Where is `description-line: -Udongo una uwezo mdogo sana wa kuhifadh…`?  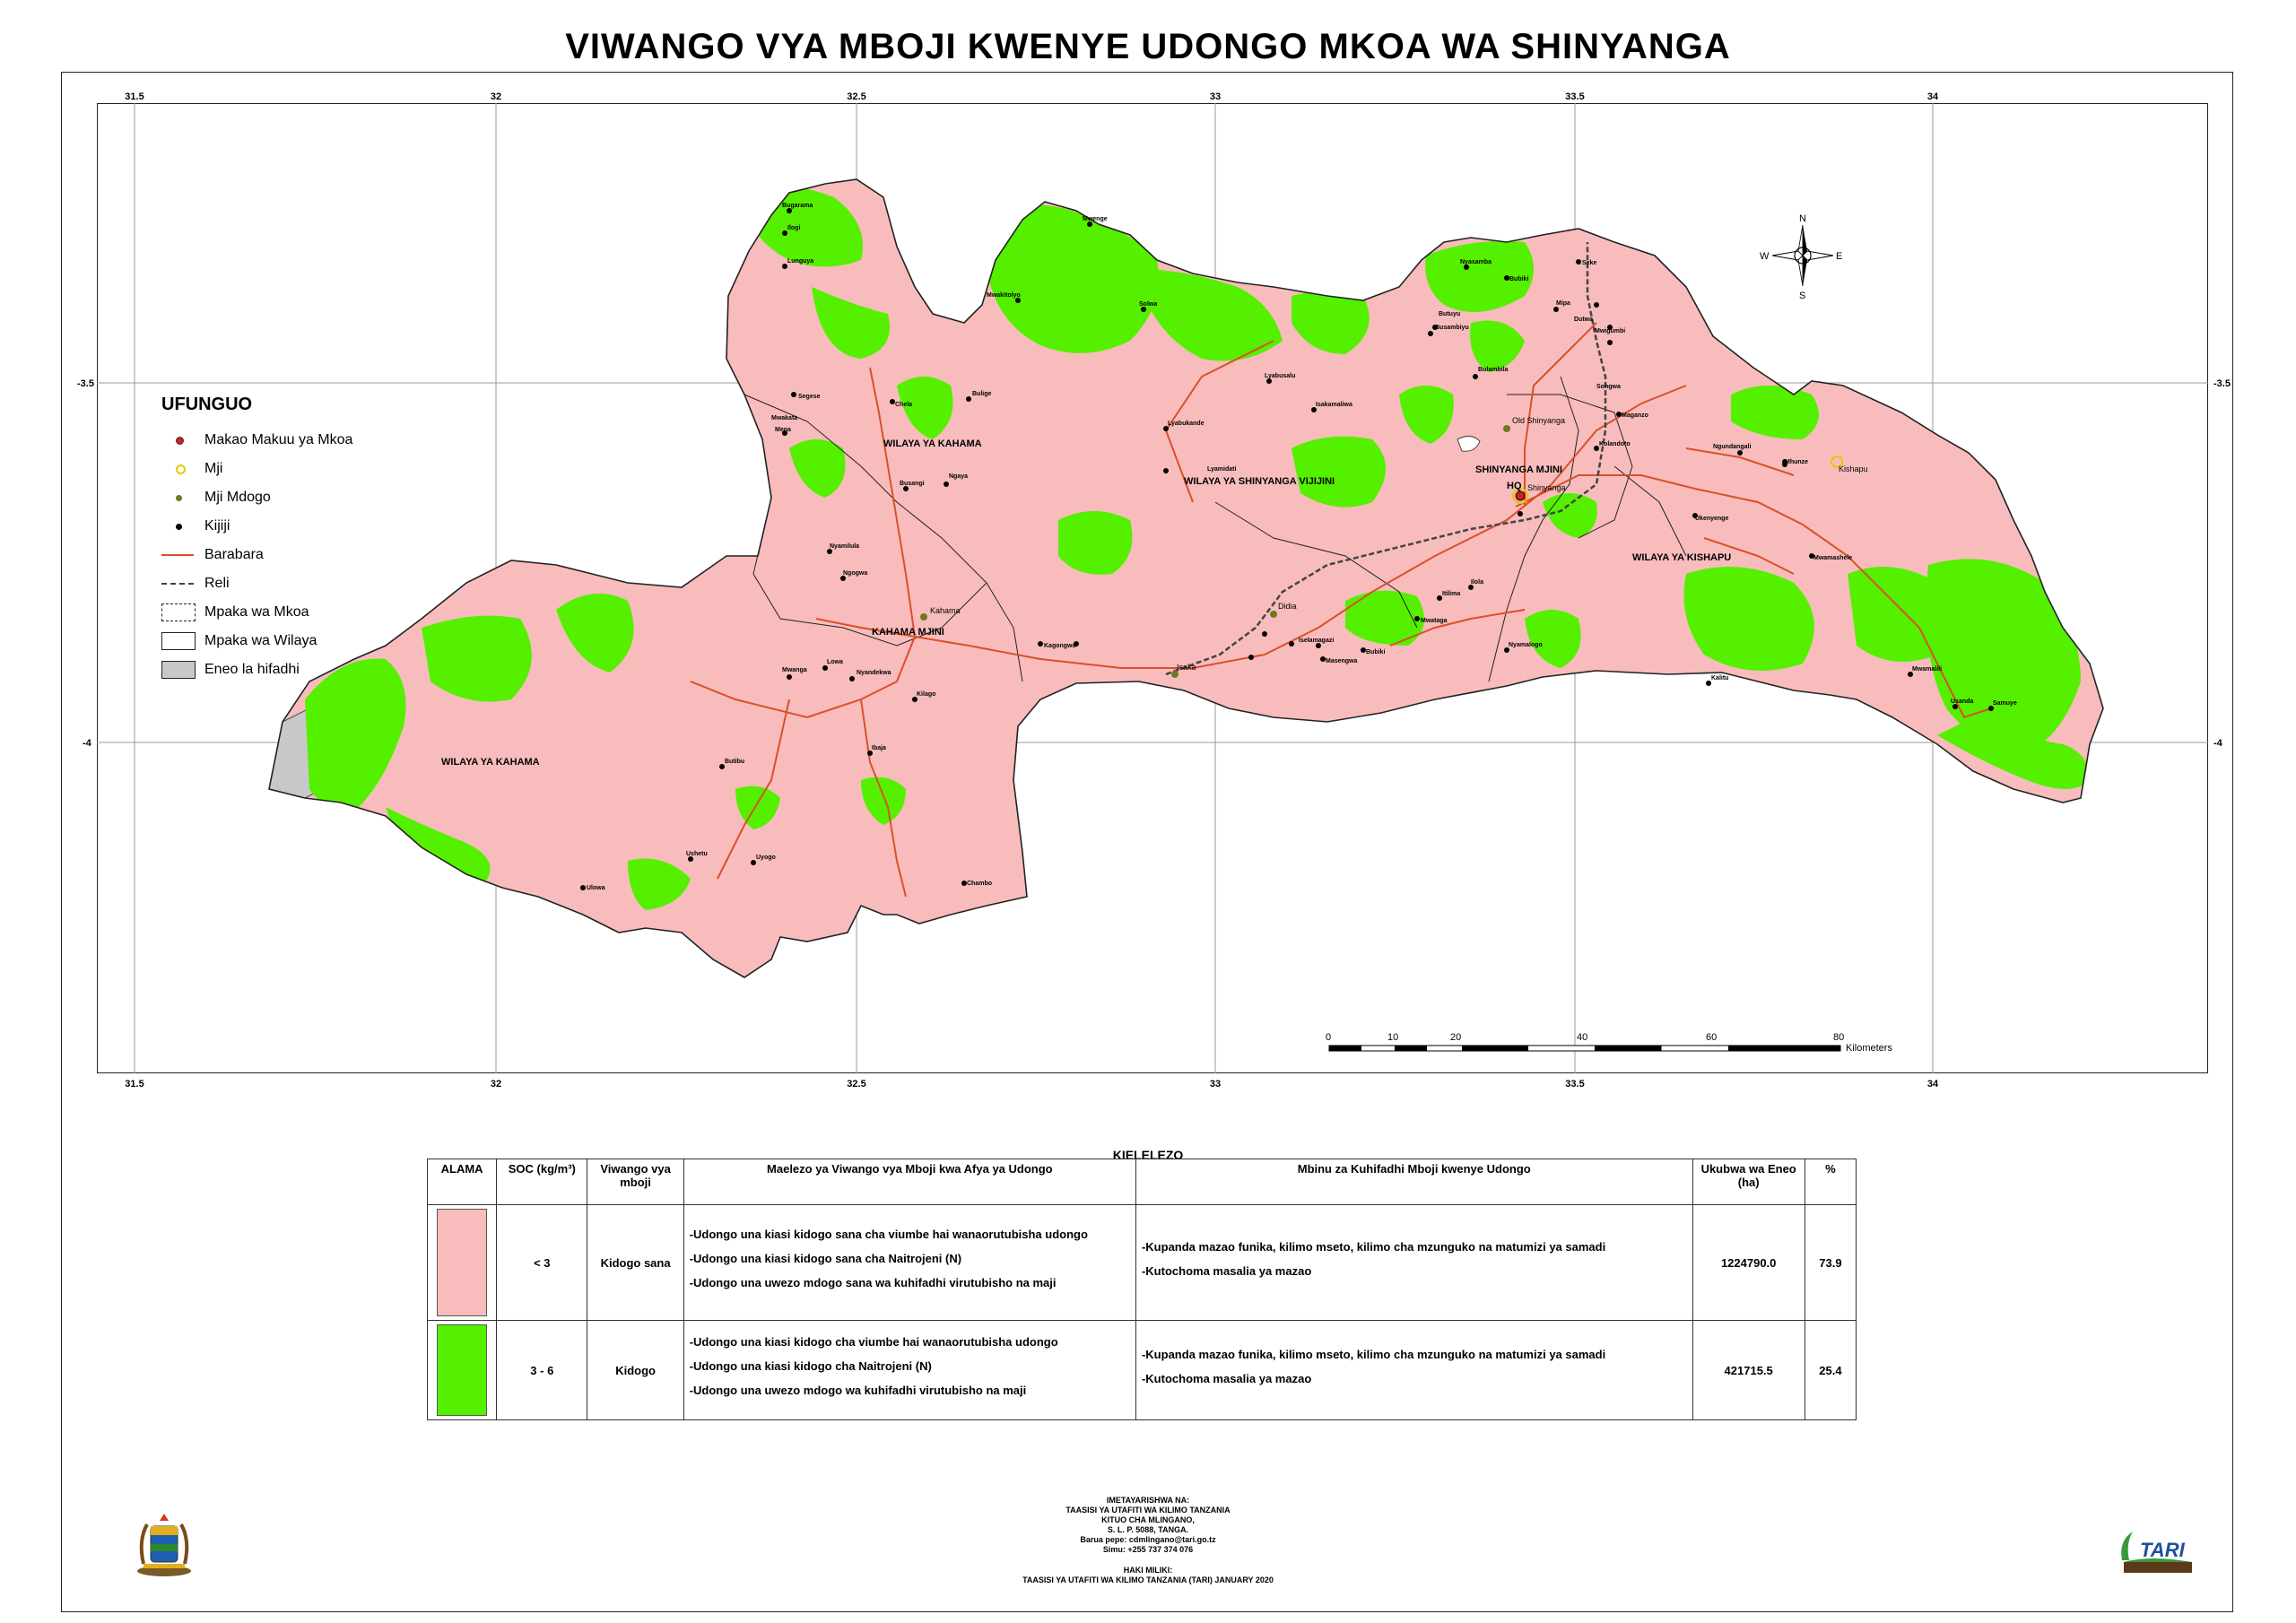 description-line: -Udongo una uwezo mdogo sana wa kuhifadh… is located at coordinates (873, 1282).